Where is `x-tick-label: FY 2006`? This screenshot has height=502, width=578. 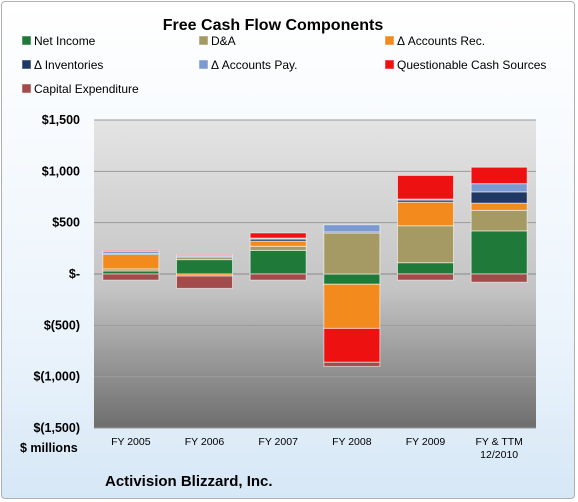 x-tick-label: FY 2006 is located at coordinates (205, 442).